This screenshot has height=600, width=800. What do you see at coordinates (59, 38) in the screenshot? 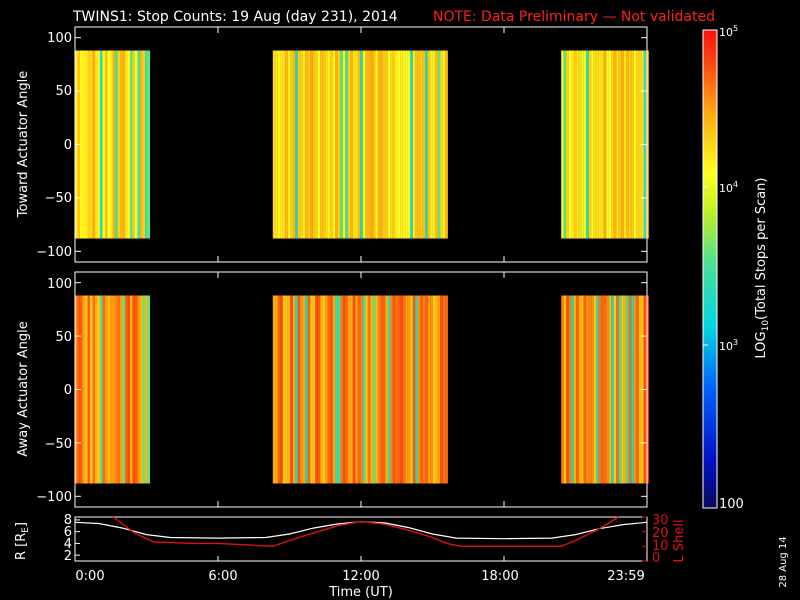
I see `toward-y-tick-label: 100` at bounding box center [59, 38].